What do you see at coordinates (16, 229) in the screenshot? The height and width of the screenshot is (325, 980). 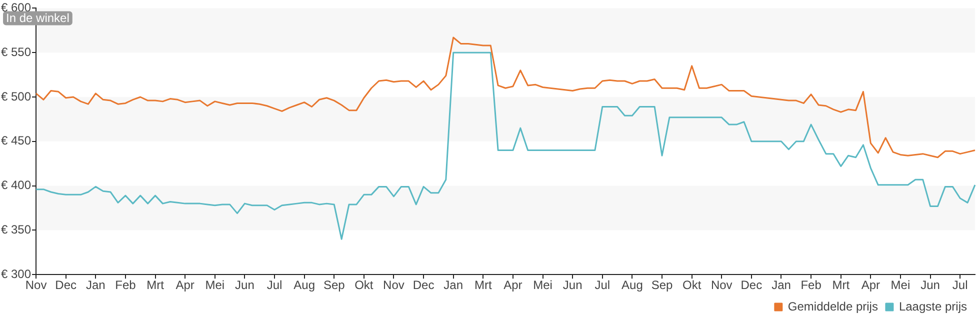 I see `y-tick-label: € 350` at bounding box center [16, 229].